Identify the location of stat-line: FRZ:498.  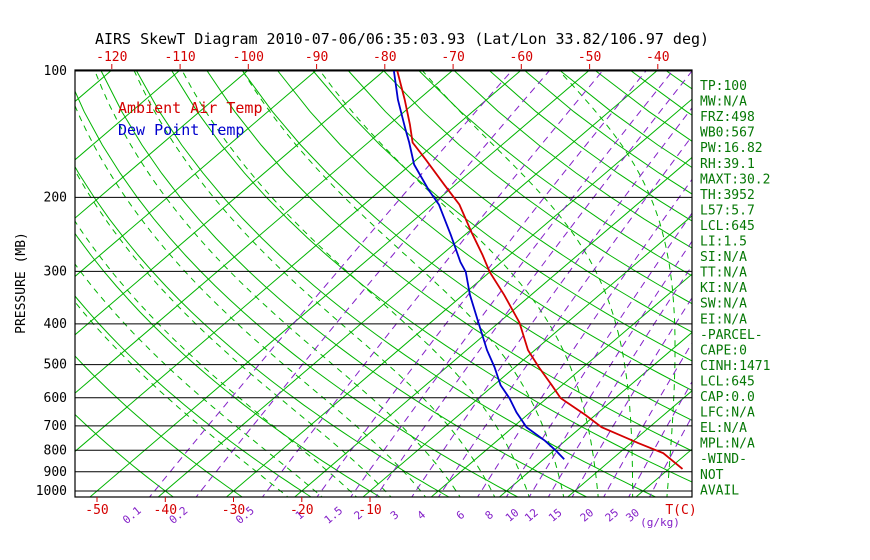
(727, 117).